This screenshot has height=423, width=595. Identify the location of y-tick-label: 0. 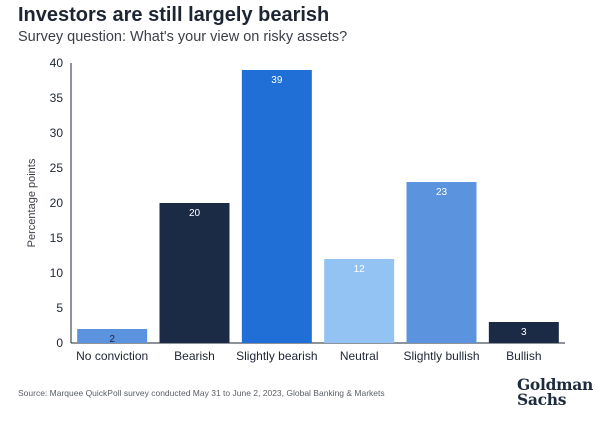
(59, 343).